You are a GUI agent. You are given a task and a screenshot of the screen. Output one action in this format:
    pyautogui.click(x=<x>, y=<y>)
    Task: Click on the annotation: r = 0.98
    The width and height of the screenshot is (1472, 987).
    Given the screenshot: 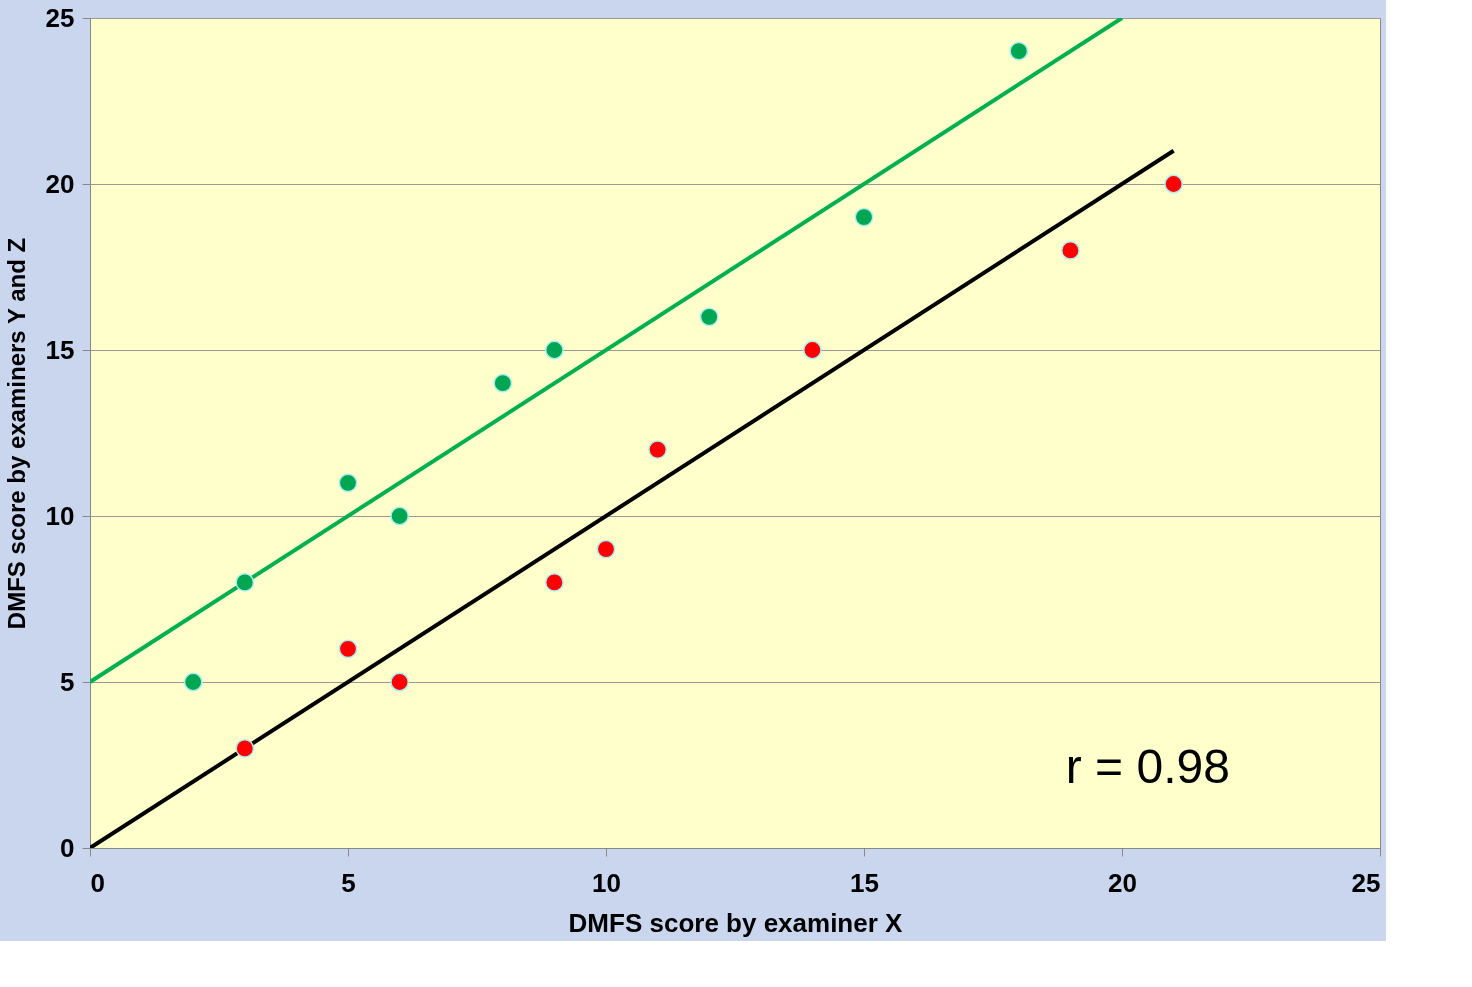 What is the action you would take?
    pyautogui.click(x=1147, y=767)
    